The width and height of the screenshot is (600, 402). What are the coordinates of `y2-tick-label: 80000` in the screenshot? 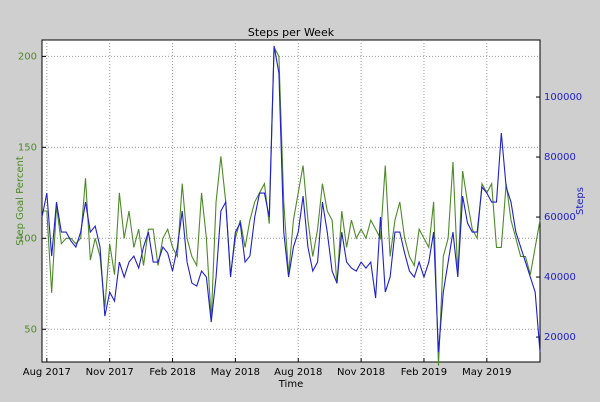 It's located at (560, 157).